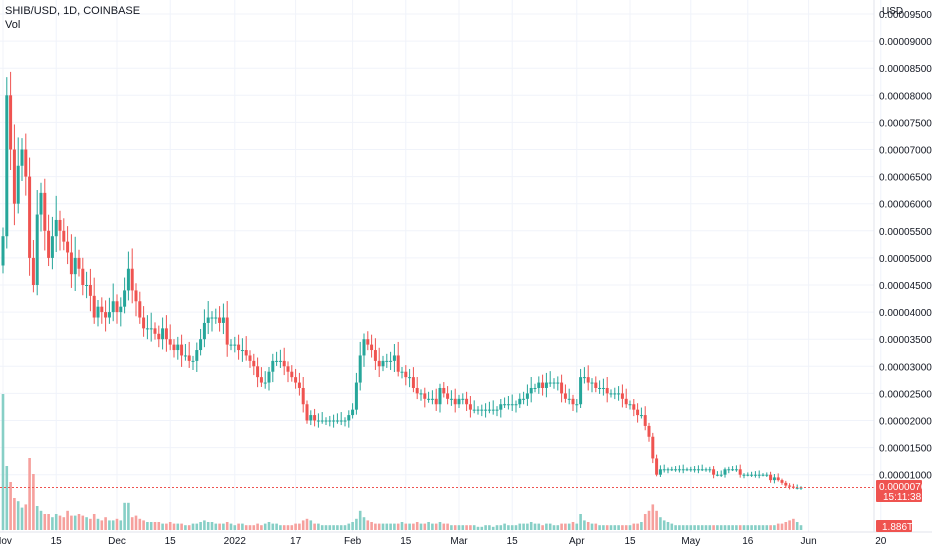  Describe the element at coordinates (905, 449) in the screenshot. I see `y-tick-label: 0.00001500` at that location.